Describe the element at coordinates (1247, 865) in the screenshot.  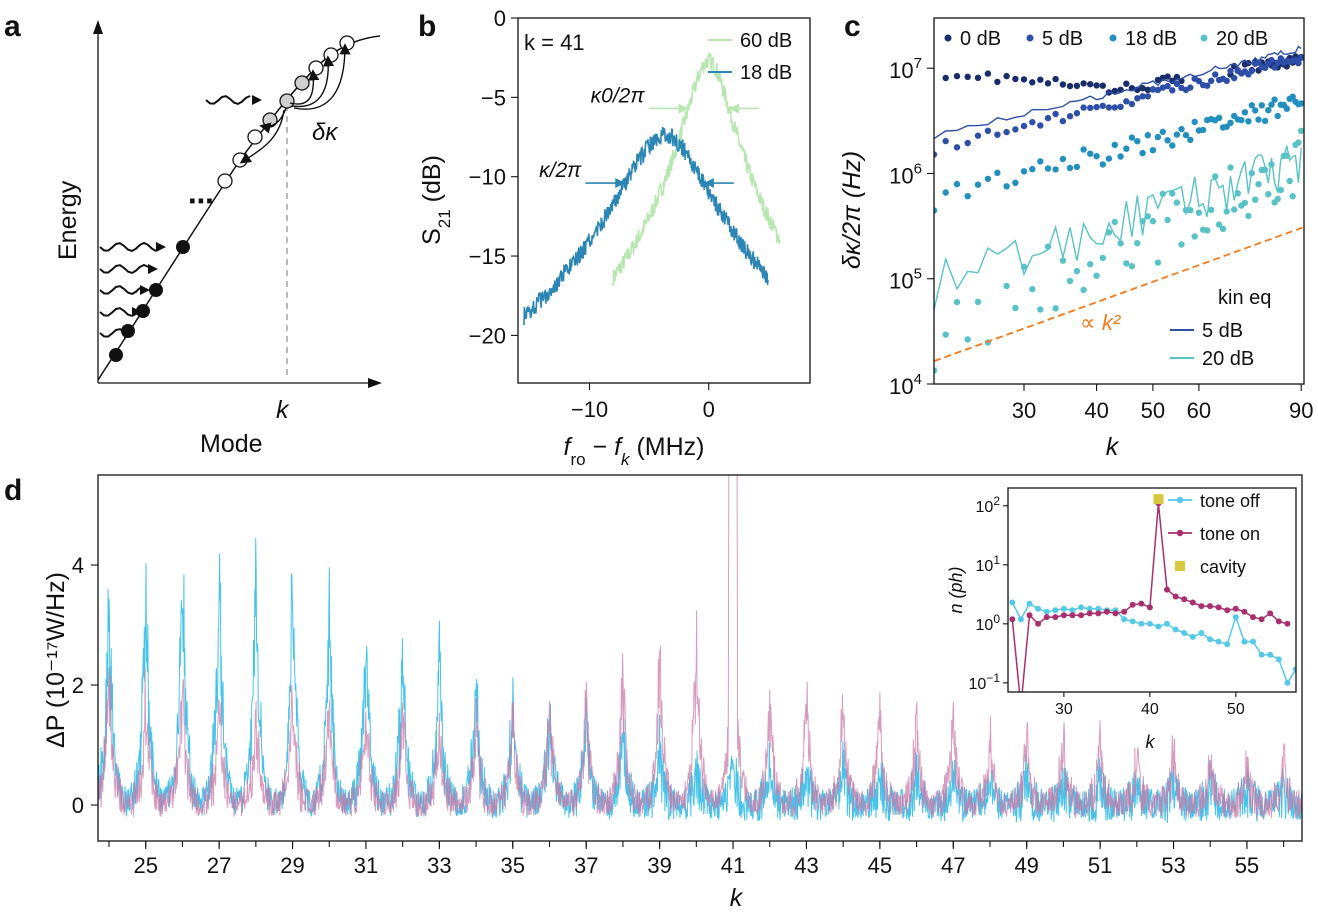
I see `panel-d-xtick-label-15: 55` at that location.